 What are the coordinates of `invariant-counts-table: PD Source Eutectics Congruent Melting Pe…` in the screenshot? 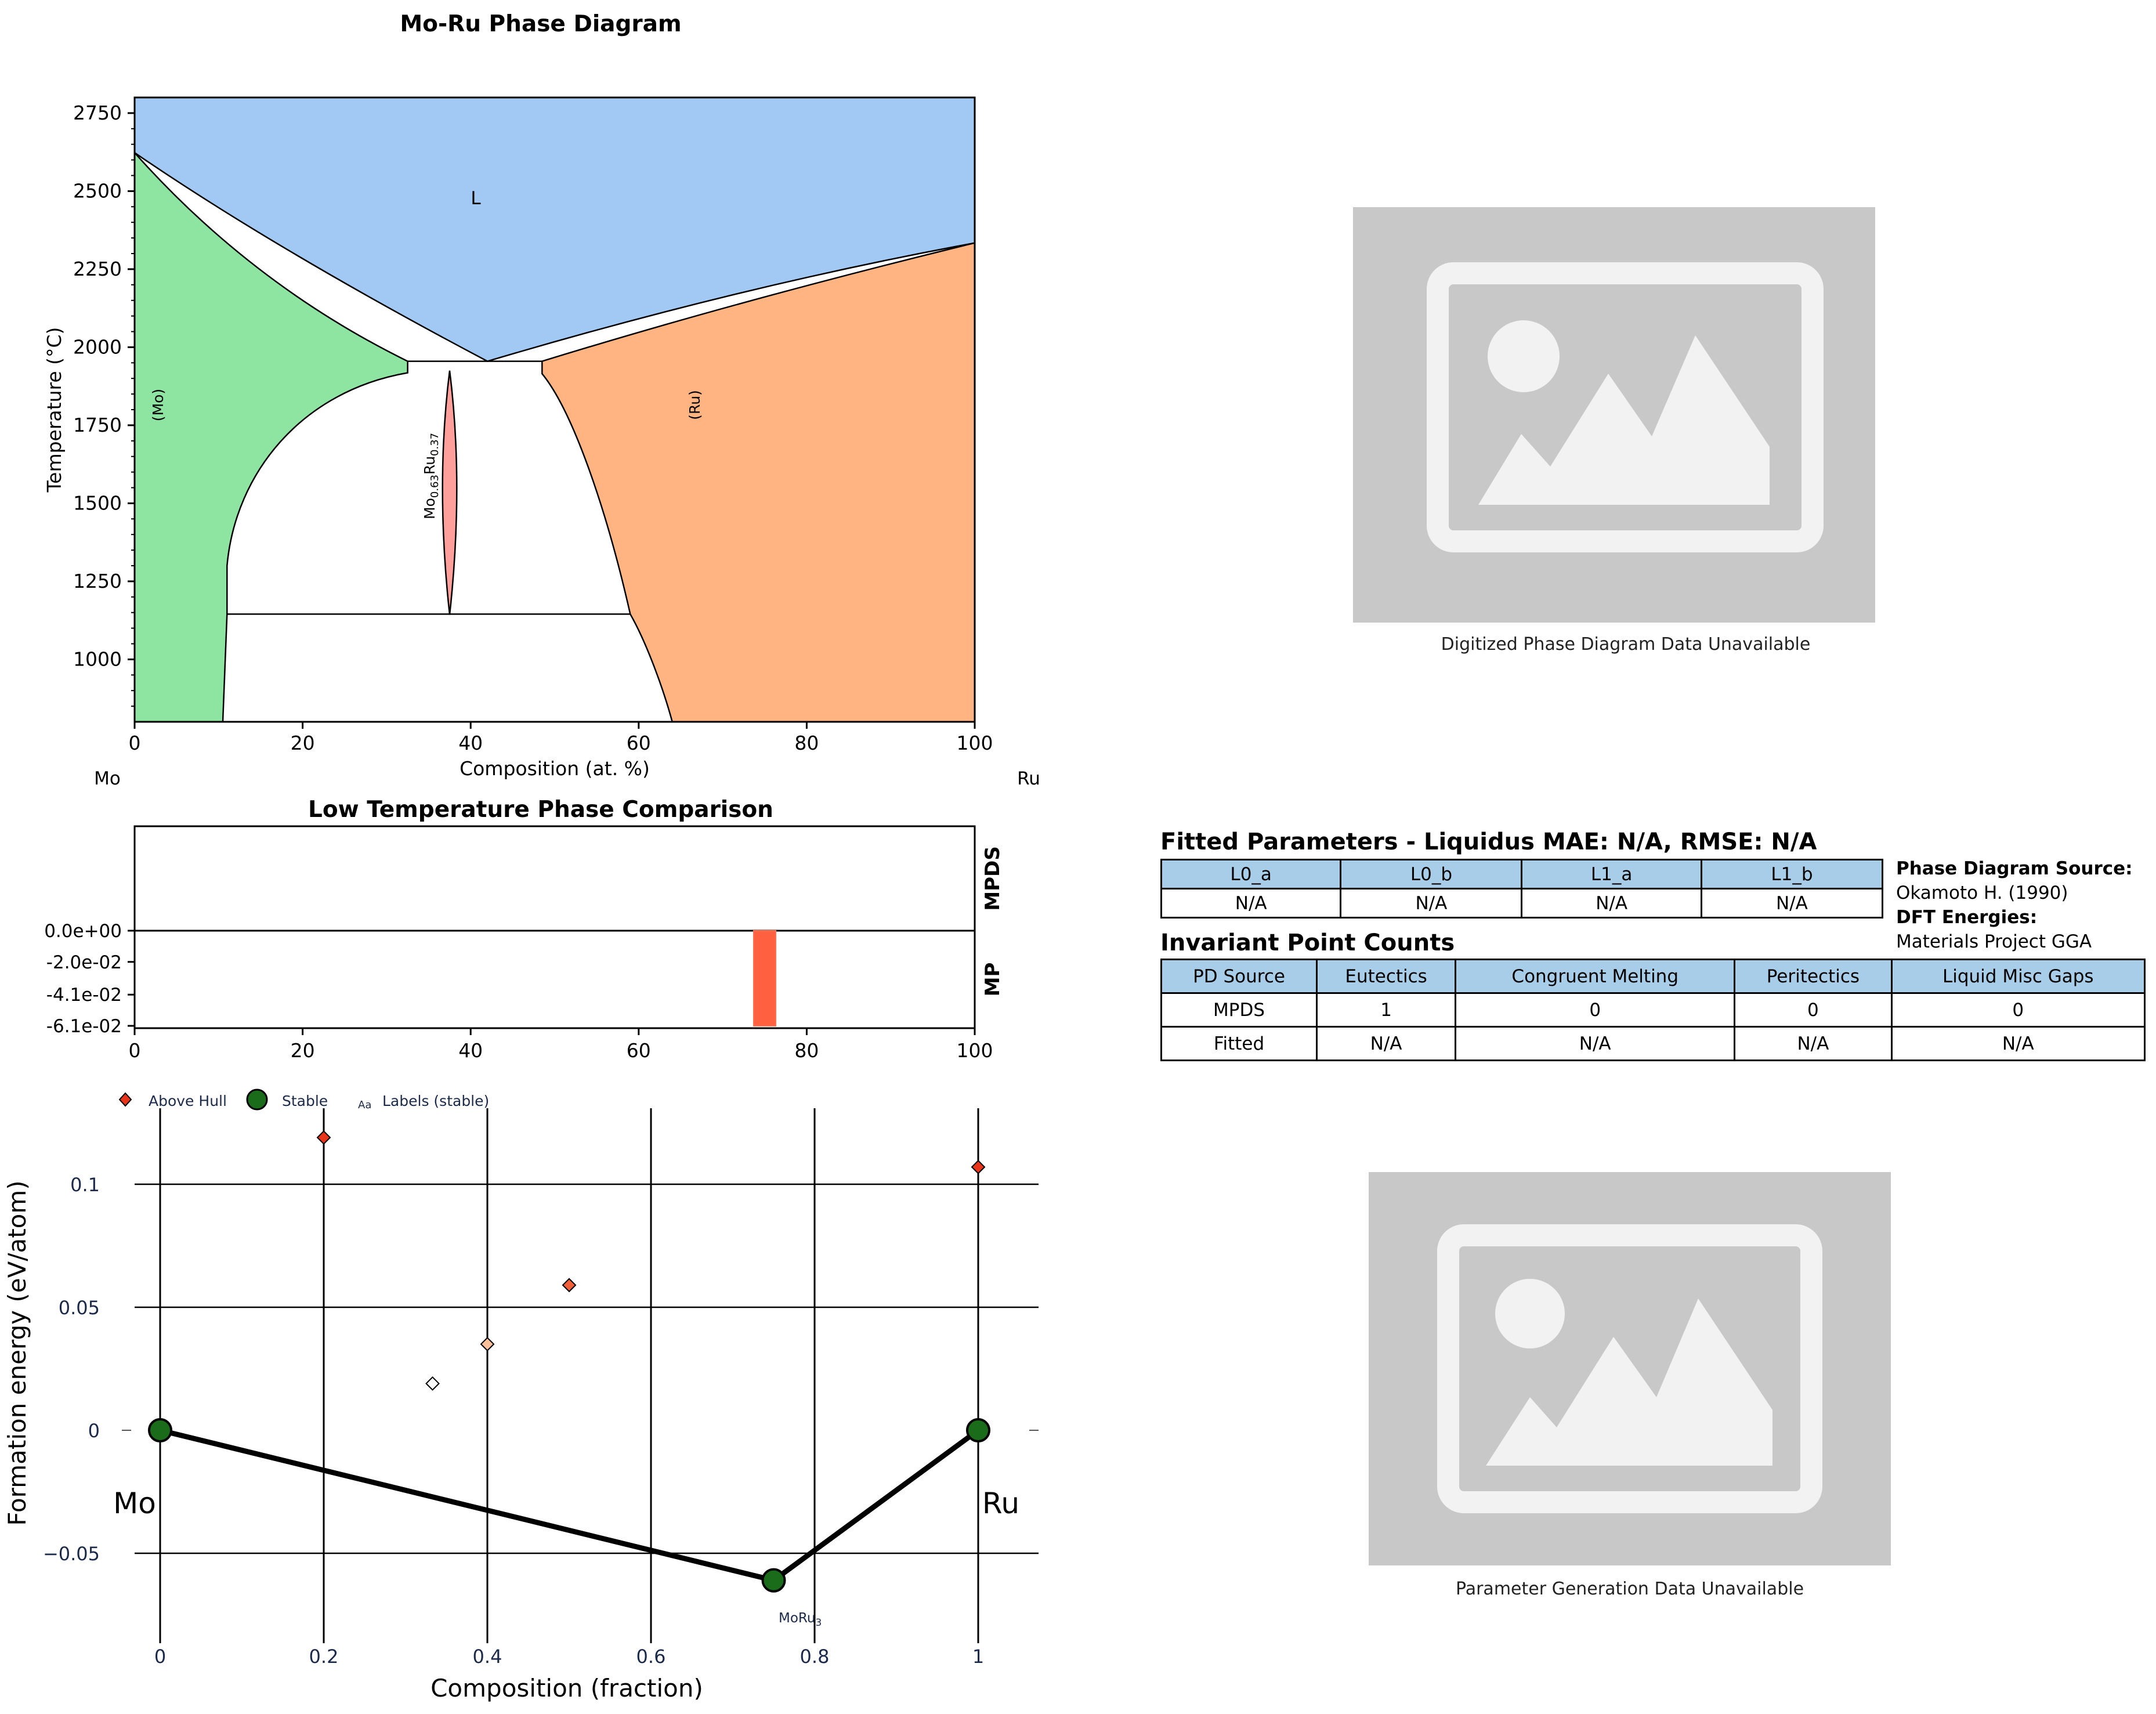 It's located at (1653, 1010).